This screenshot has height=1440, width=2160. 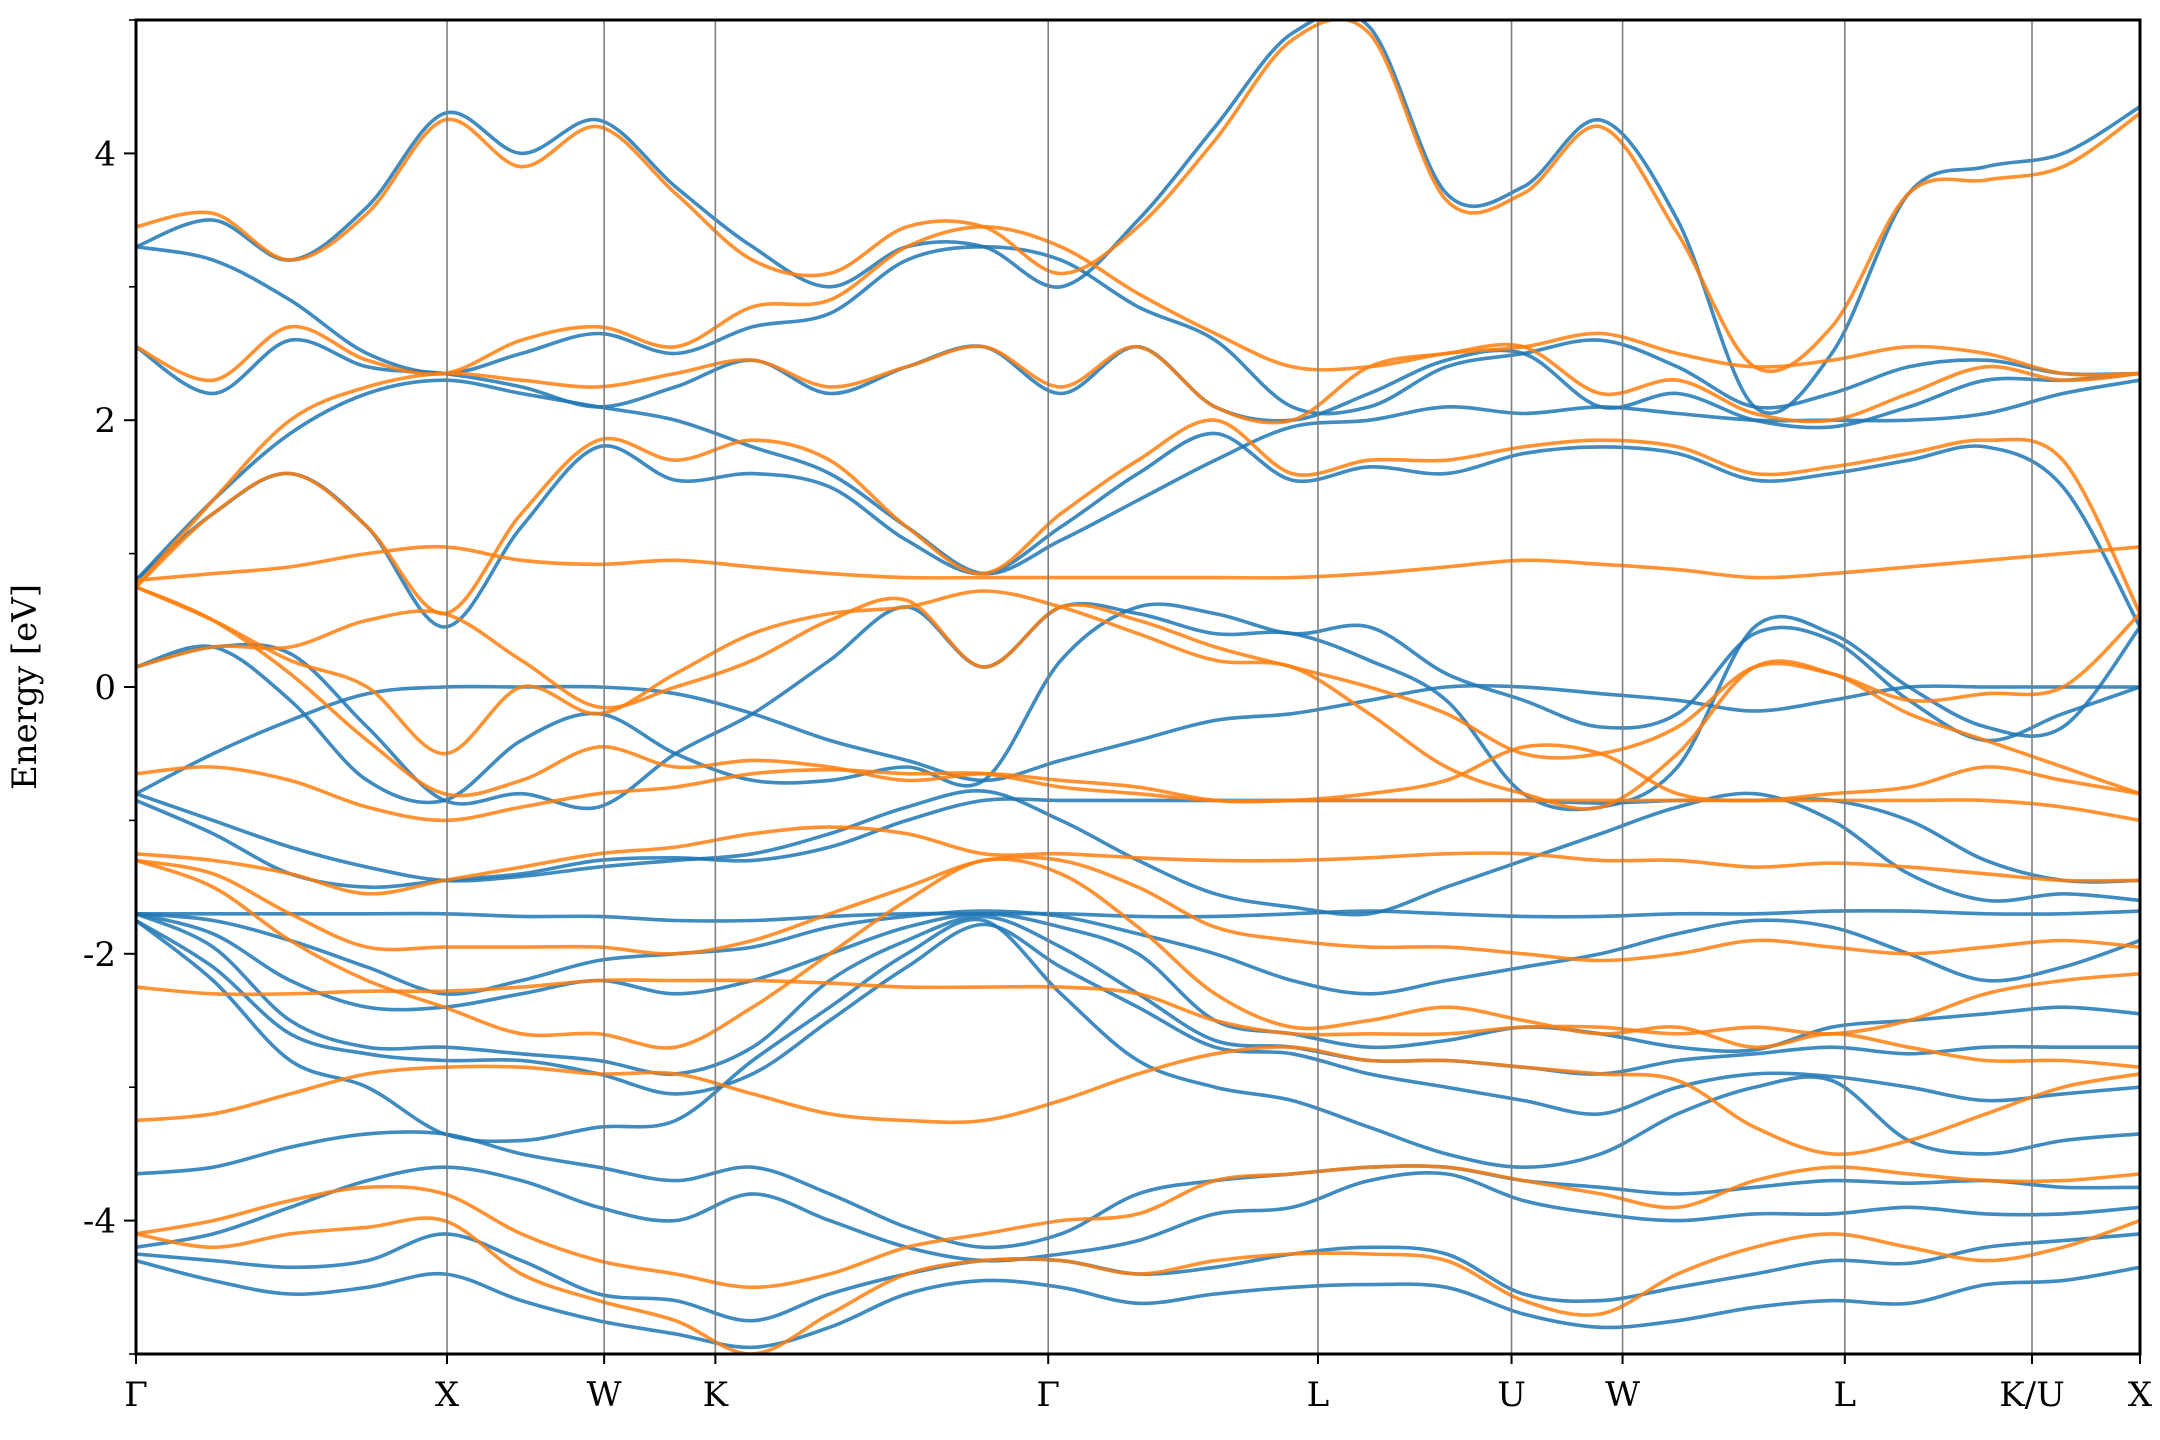 I want to click on y-tick-label: 2, so click(x=105, y=421).